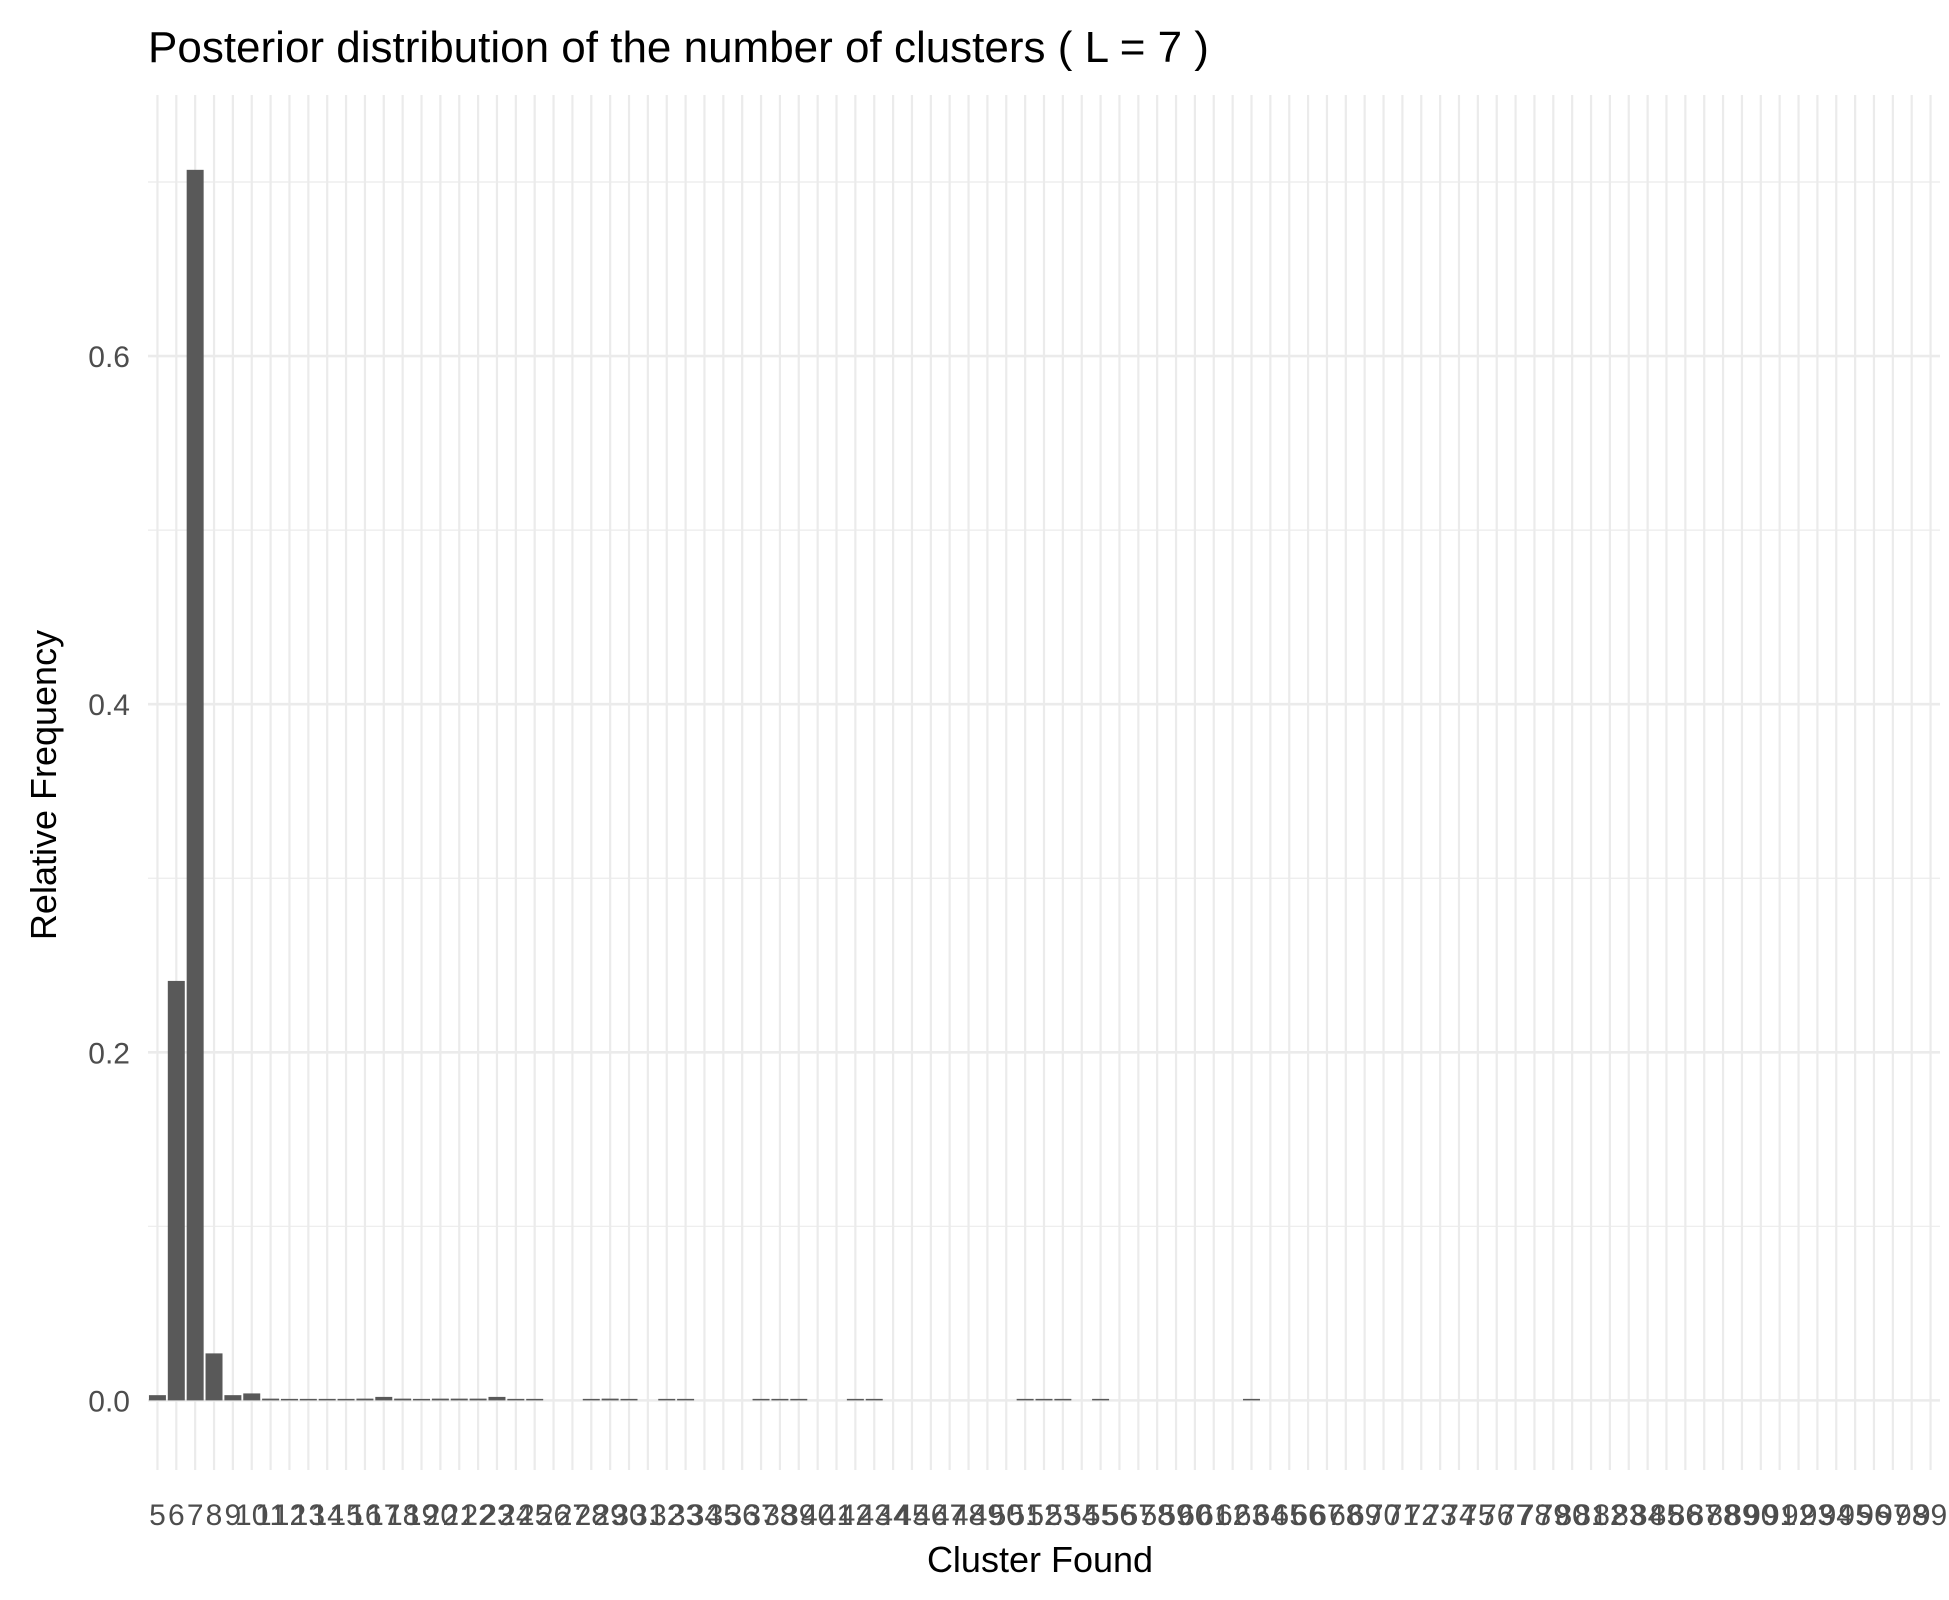 The width and height of the screenshot is (1949, 1600). I want to click on x-tick-label: 11, so click(270, 1515).